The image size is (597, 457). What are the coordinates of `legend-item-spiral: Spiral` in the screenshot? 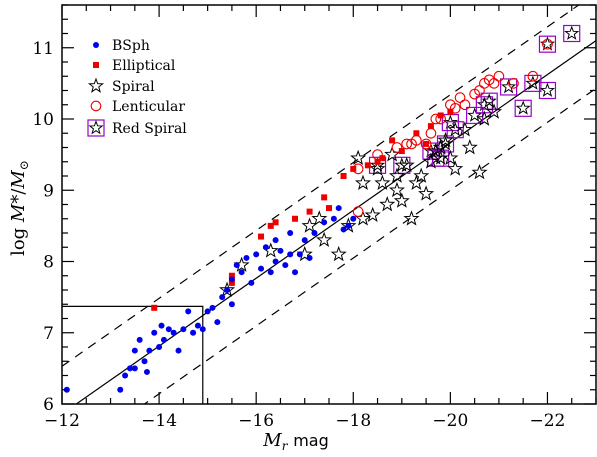 It's located at (121, 86).